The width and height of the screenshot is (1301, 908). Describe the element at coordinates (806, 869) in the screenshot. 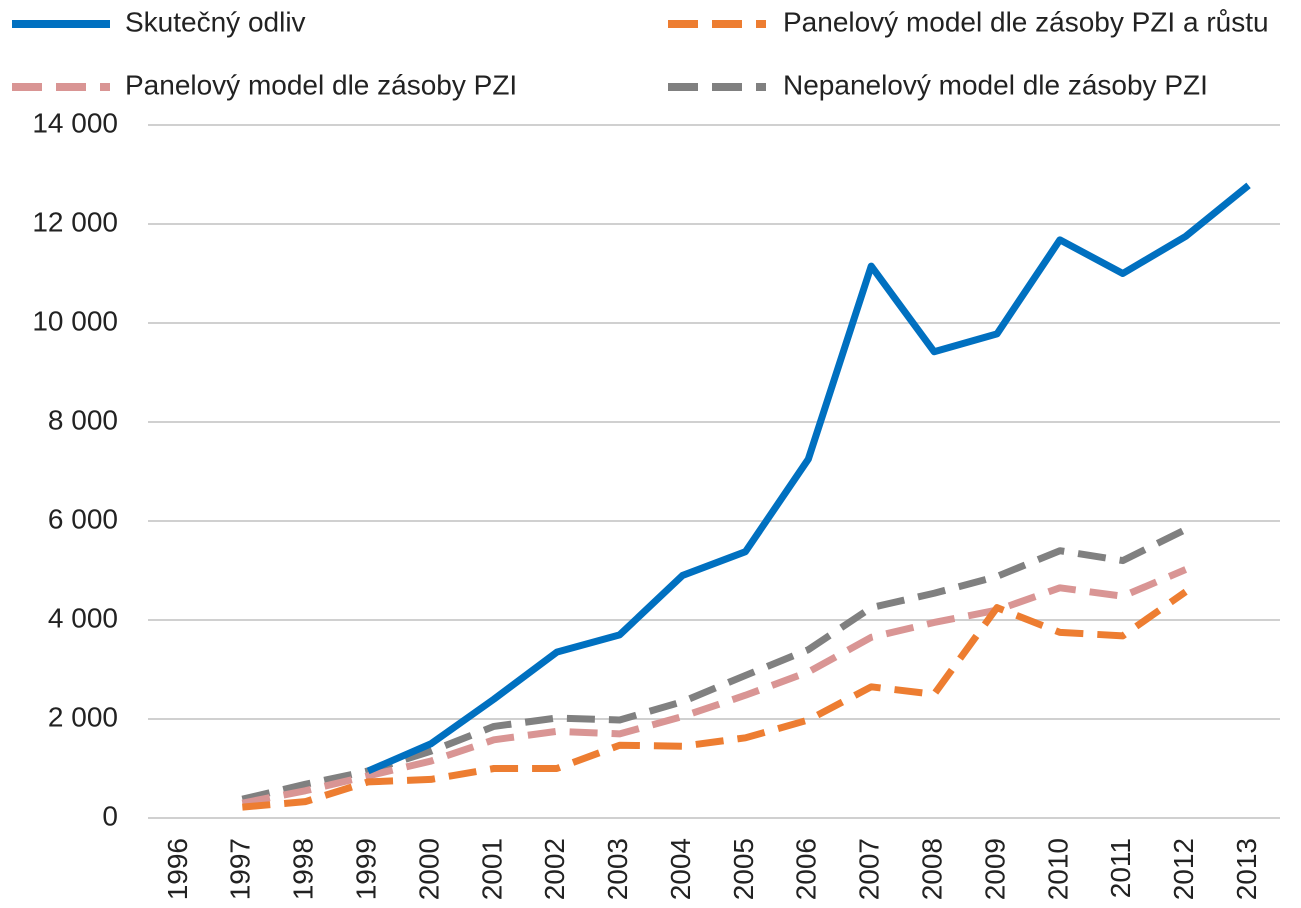

I see `x-tick-label: 2006` at that location.